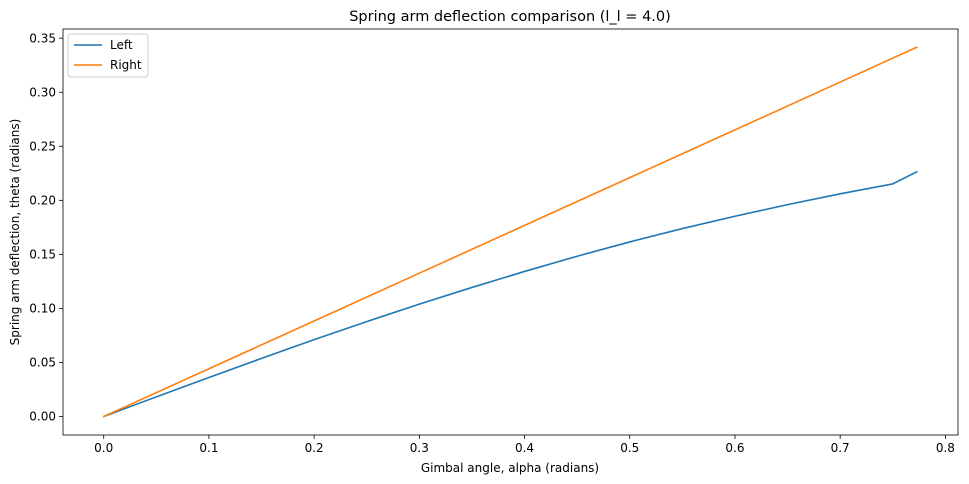 The height and width of the screenshot is (484, 969). I want to click on y-tick-label: 0.35, so click(42, 38).